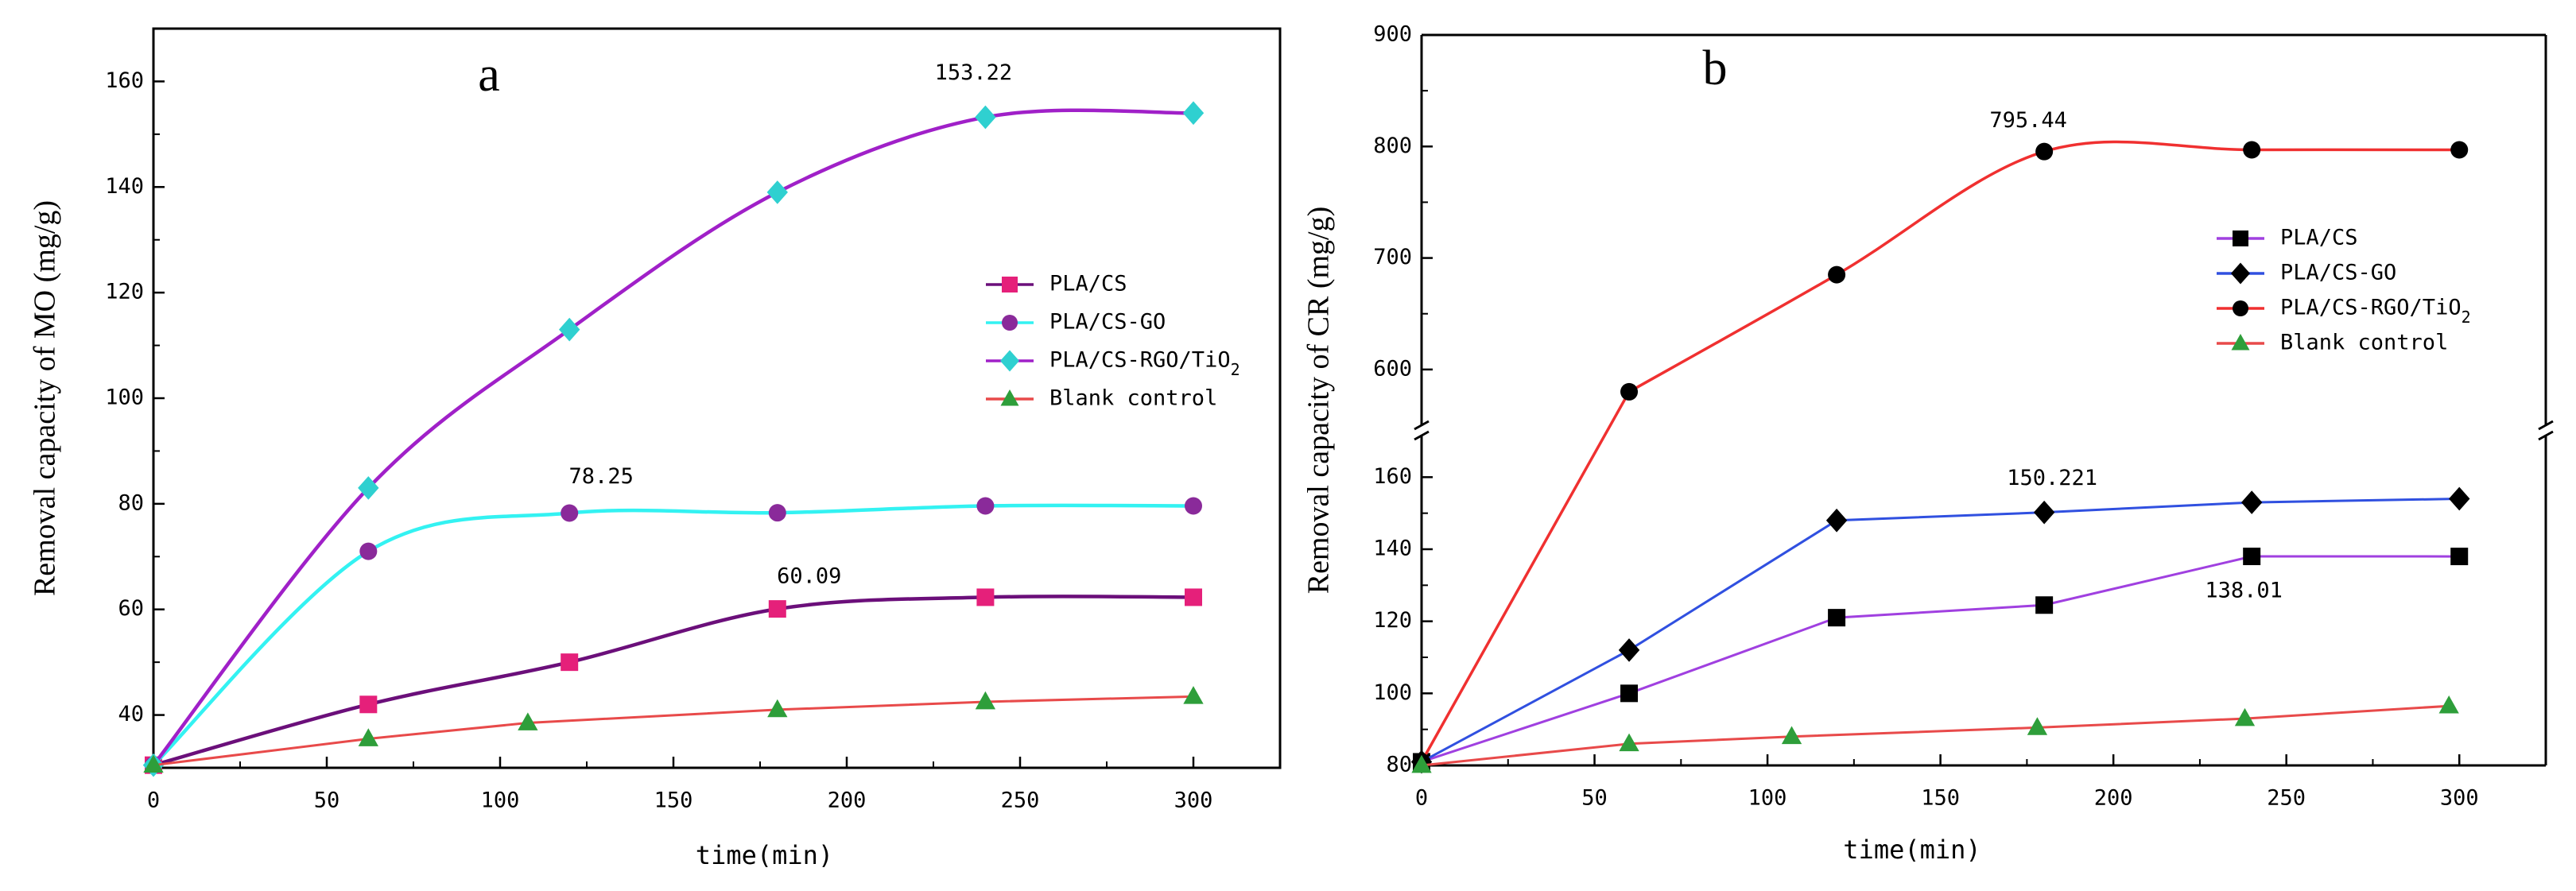 The image size is (2576, 891). I want to click on panel-a-xtick-label: 200, so click(847, 800).